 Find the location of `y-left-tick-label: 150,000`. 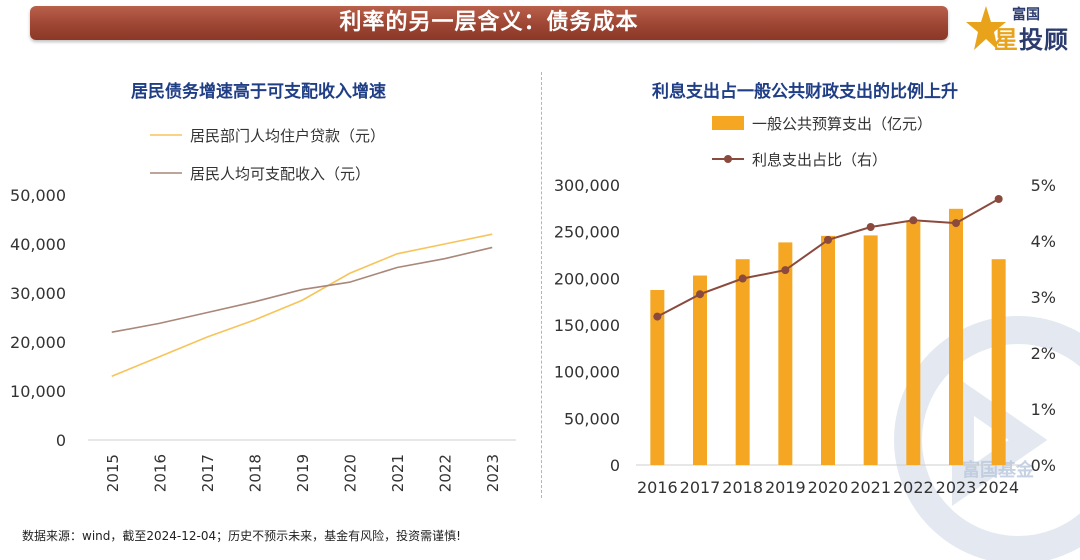

y-left-tick-label: 150,000 is located at coordinates (587, 325).